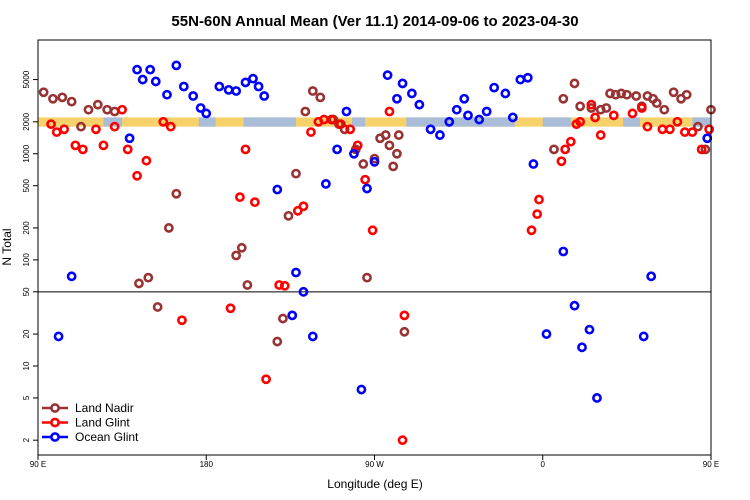 The width and height of the screenshot is (750, 500). I want to click on y-tick-label: 5, so click(26, 397).